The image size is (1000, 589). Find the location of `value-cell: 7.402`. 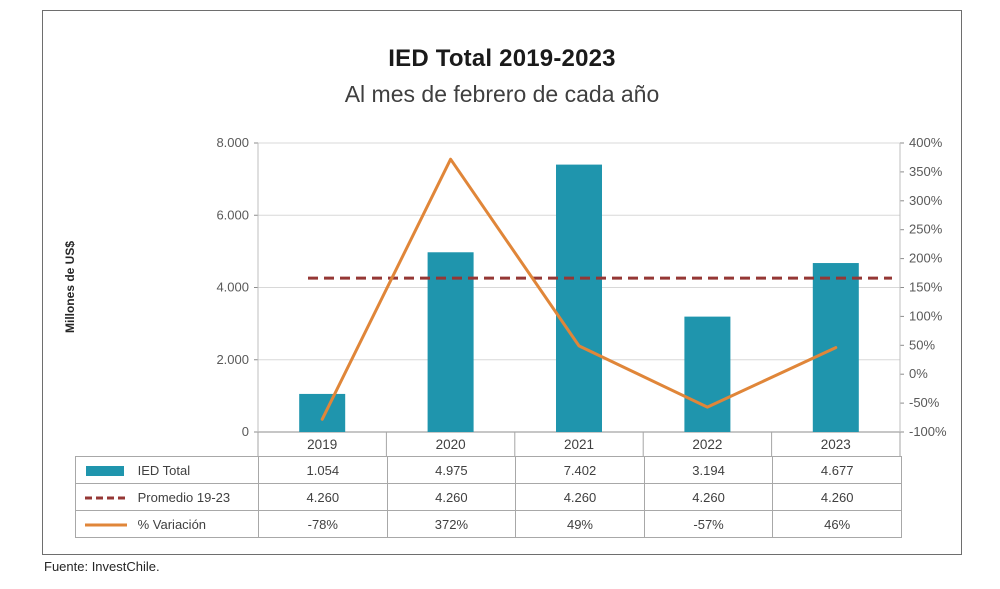

value-cell: 7.402 is located at coordinates (580, 470).